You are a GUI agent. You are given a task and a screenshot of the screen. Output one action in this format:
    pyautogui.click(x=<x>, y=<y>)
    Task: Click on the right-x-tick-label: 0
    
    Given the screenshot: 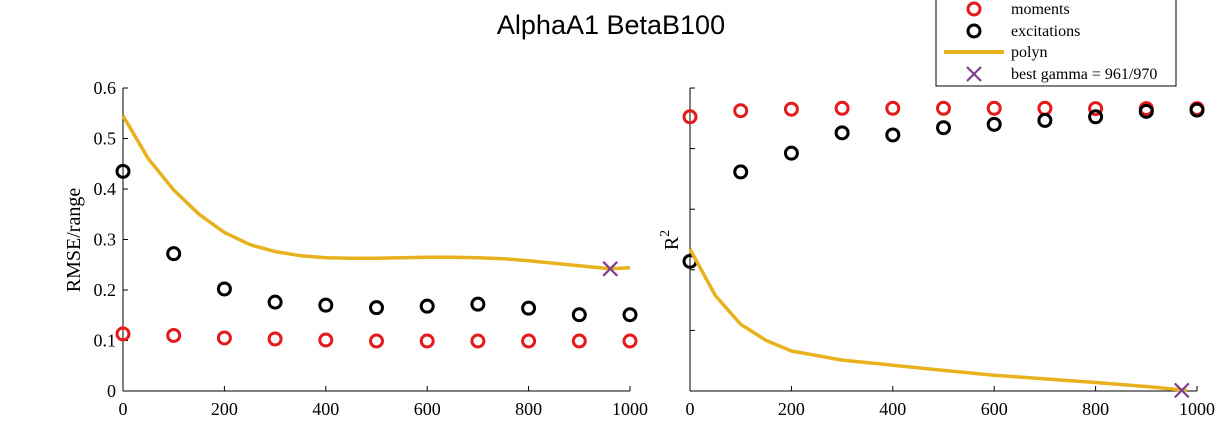 What is the action you would take?
    pyautogui.click(x=690, y=409)
    